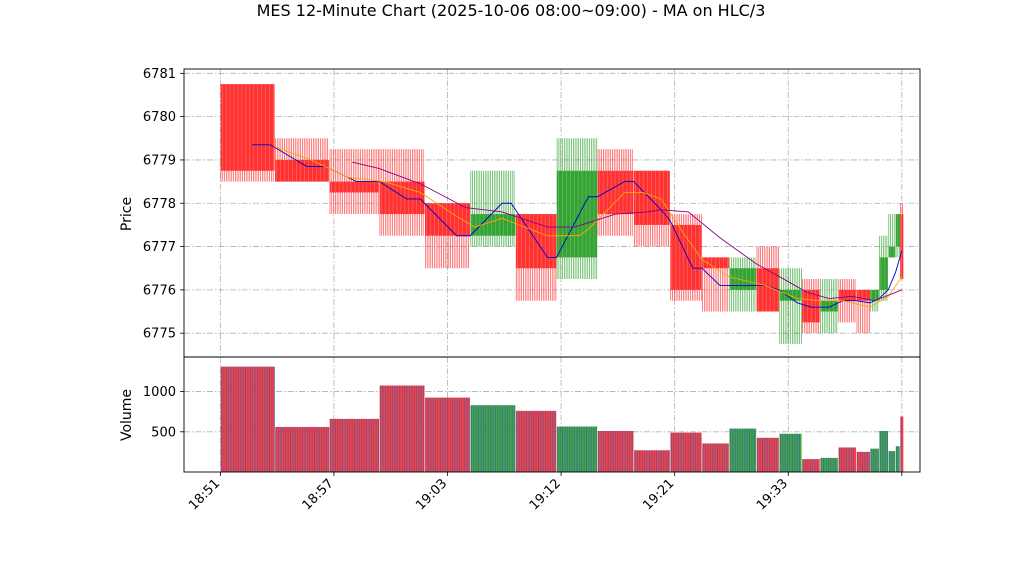 Image resolution: width=1022 pixels, height=575 pixels. Describe the element at coordinates (127, 214) in the screenshot. I see `price-axis-label: Price` at that location.